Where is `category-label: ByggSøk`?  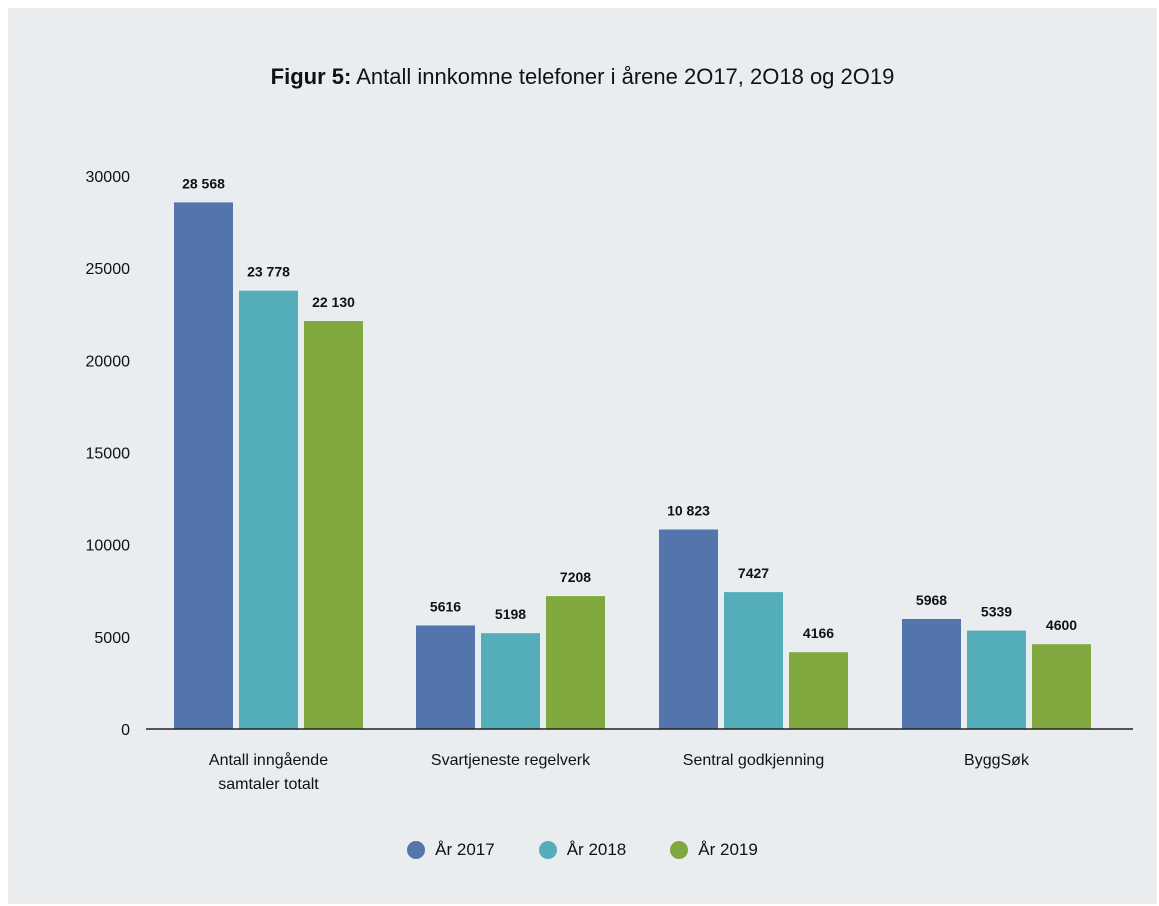 category-label: ByggSøk is located at coordinates (997, 760).